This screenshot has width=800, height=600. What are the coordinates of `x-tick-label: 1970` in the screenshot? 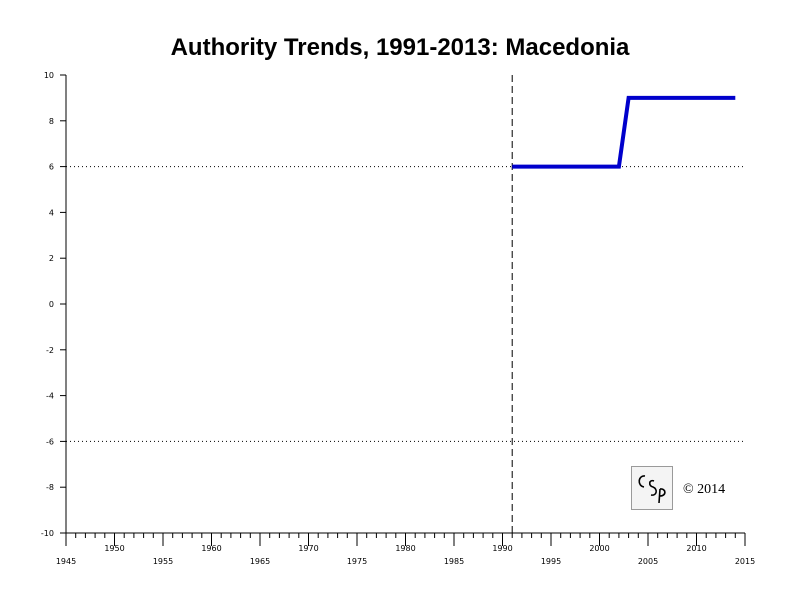 It's located at (308, 548).